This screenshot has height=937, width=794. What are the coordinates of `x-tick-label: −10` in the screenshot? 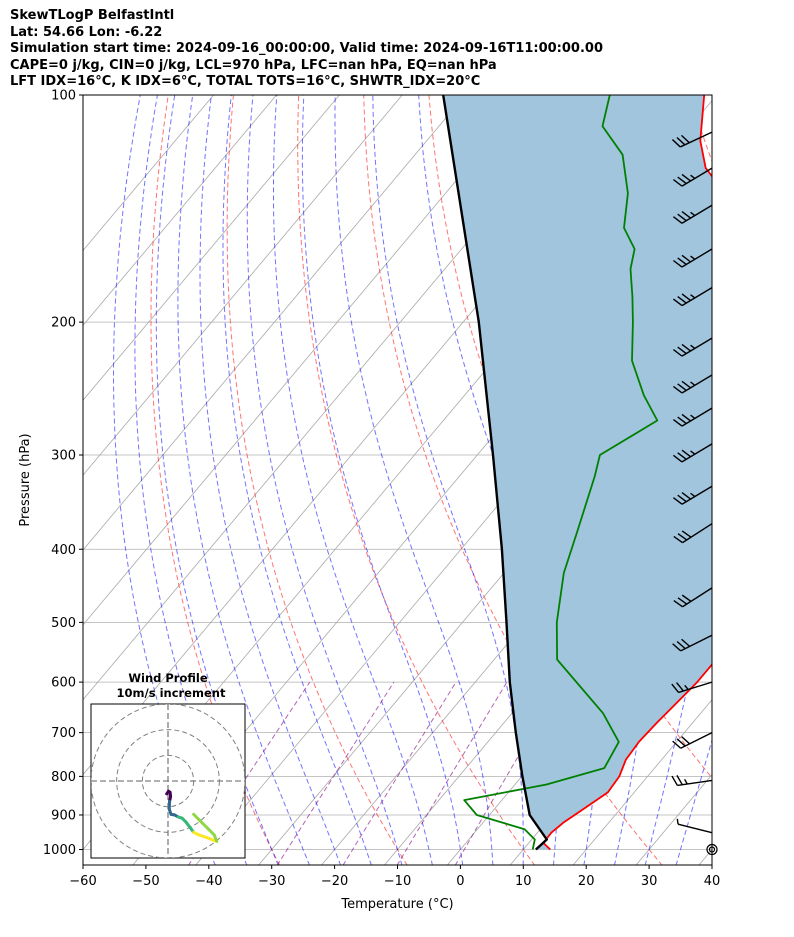 It's located at (397, 881).